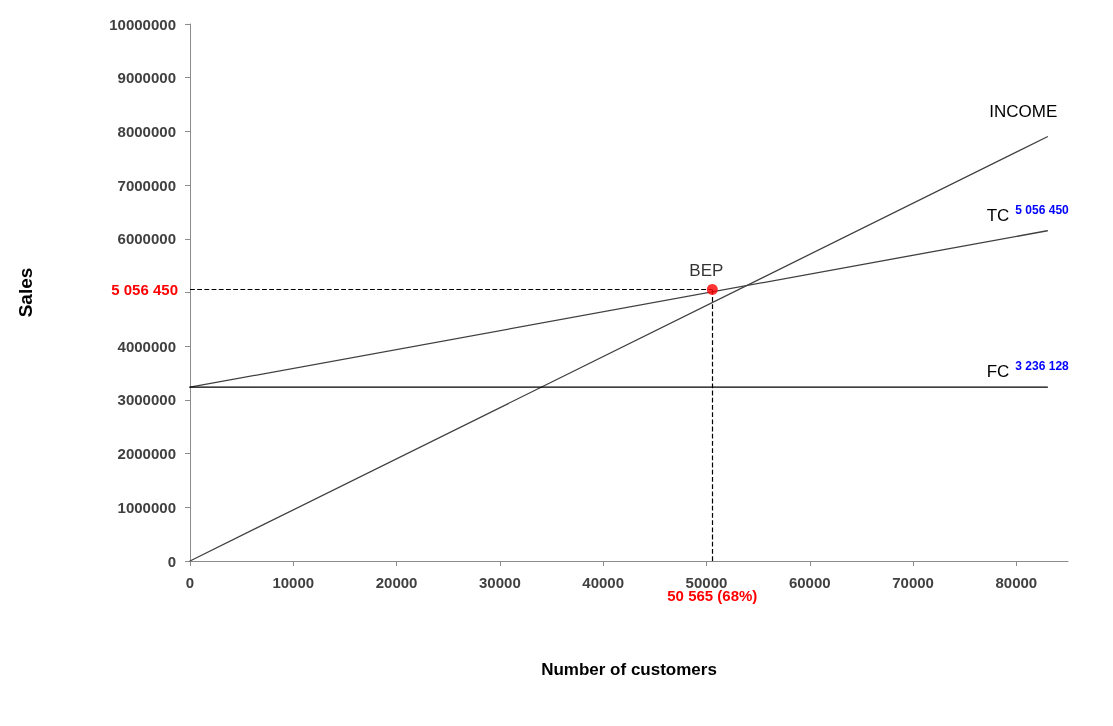 The width and height of the screenshot is (1113, 726). I want to click on x-tick-label: 60000, so click(809, 582).